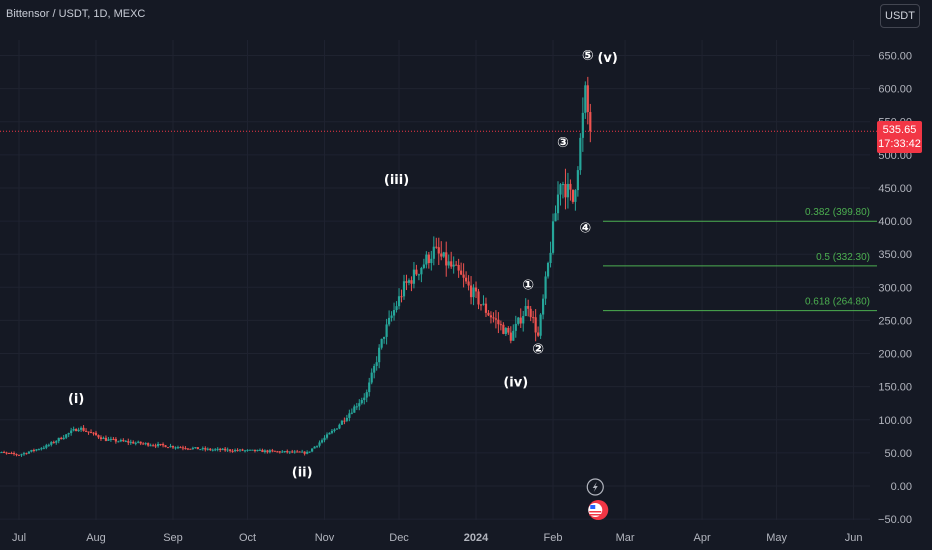 The image size is (932, 550). I want to click on y-tick-label: −50.00, so click(895, 520).